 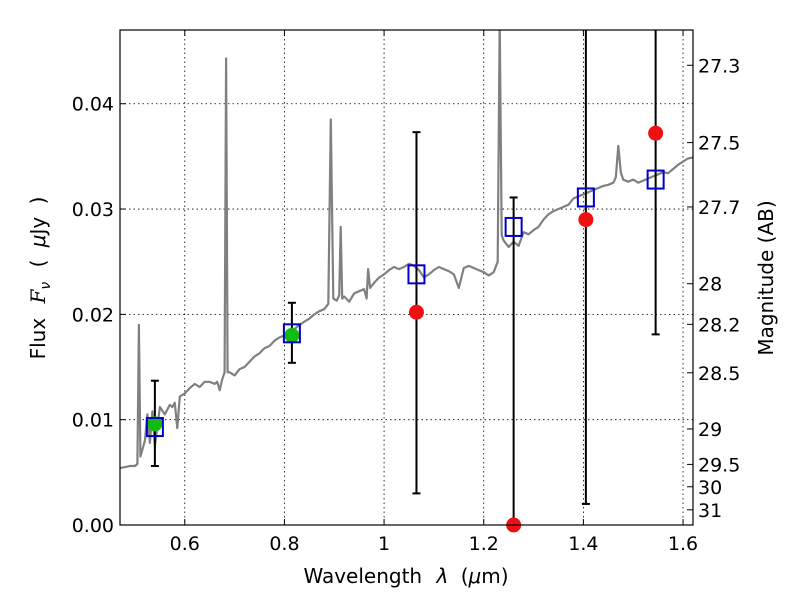 I want to click on mag-tick-label: 29.5, so click(x=719, y=465).